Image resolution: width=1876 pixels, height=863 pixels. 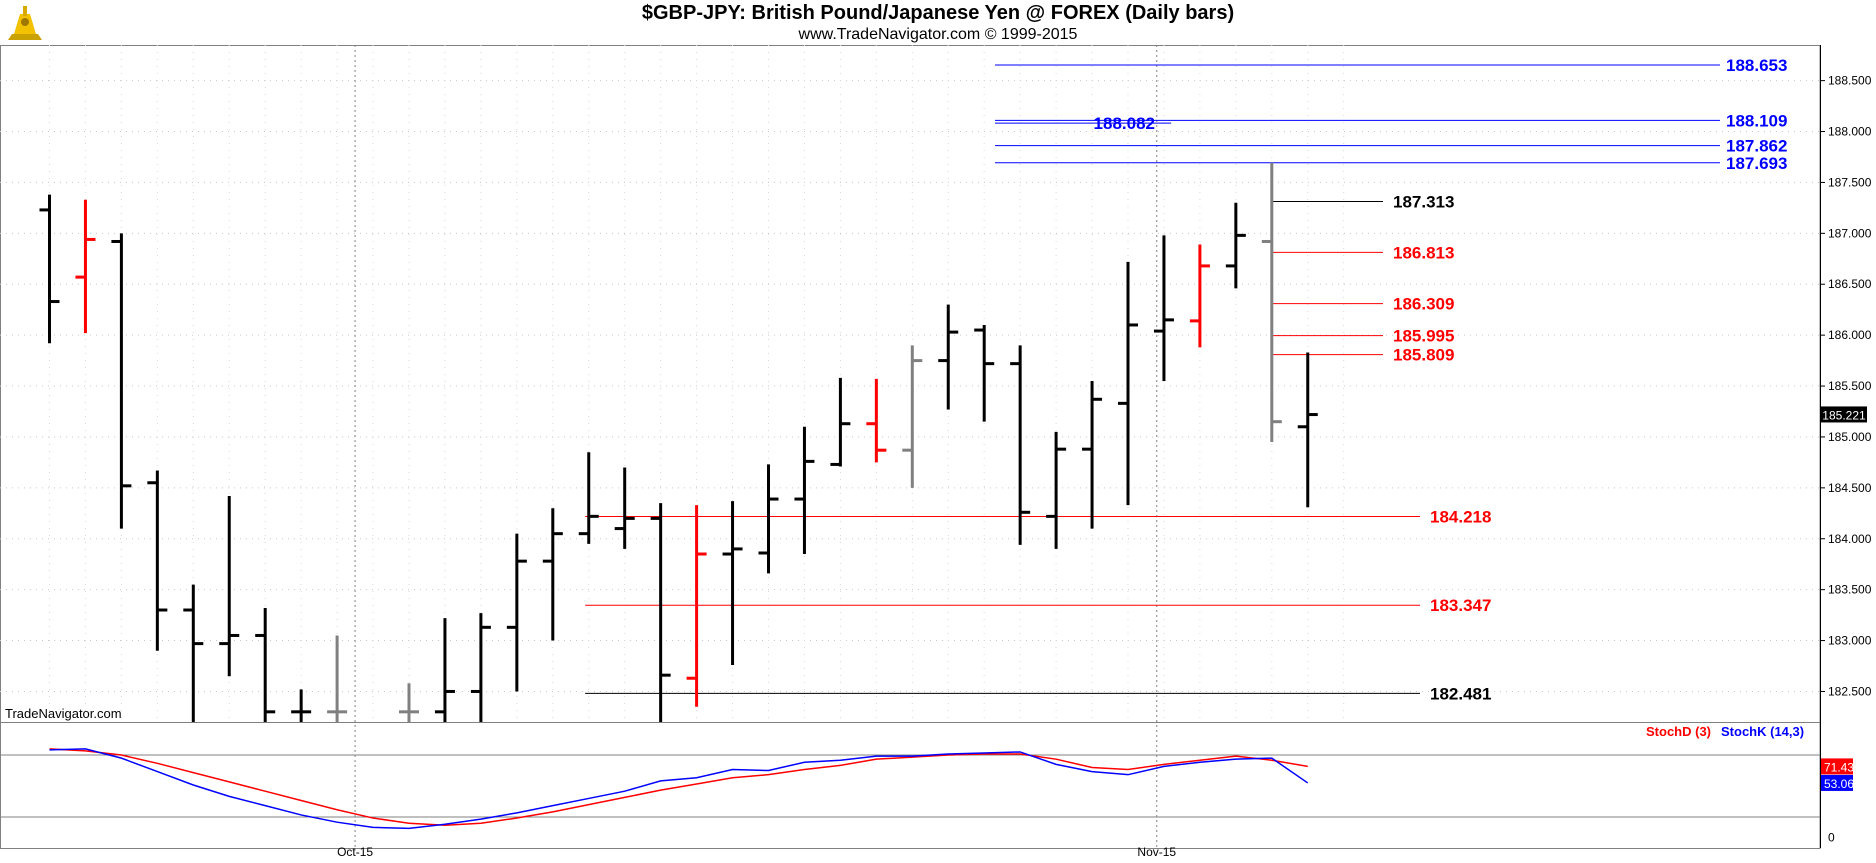 I want to click on stoch-d-legend: StochD (3), so click(x=1678, y=731).